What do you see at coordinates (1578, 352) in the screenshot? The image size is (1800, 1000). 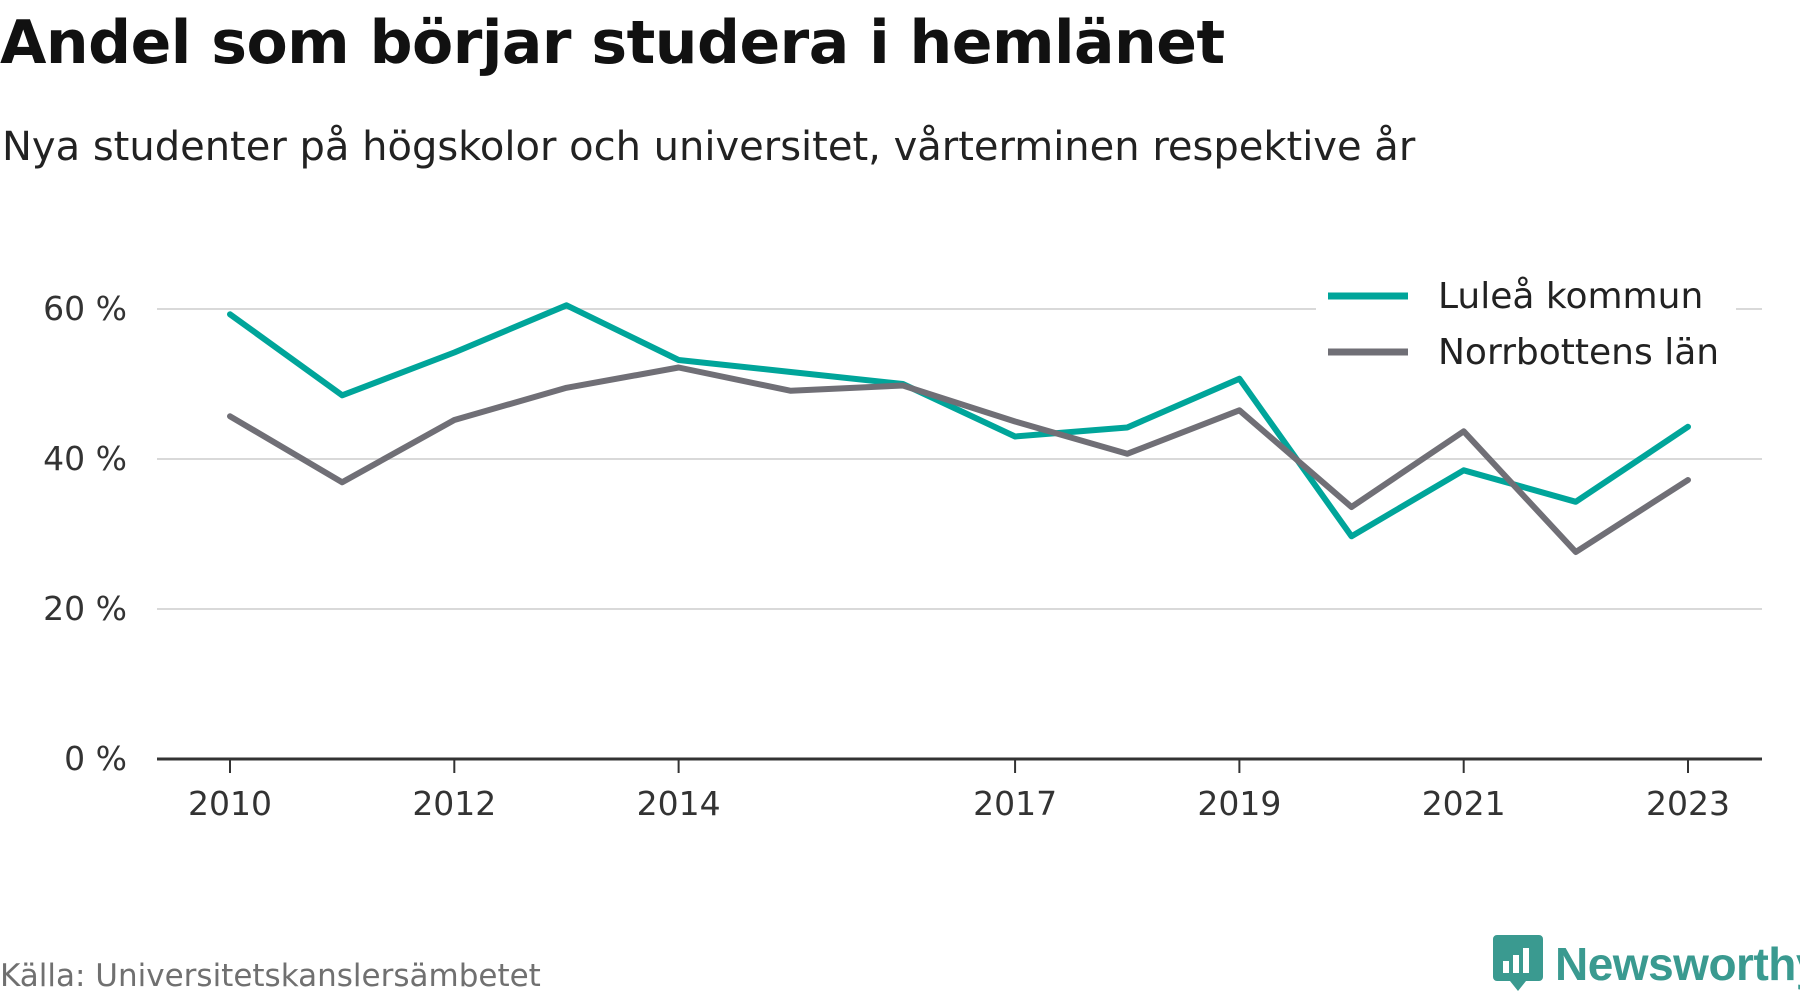 I see `legend-label: Norrbottens län` at bounding box center [1578, 352].